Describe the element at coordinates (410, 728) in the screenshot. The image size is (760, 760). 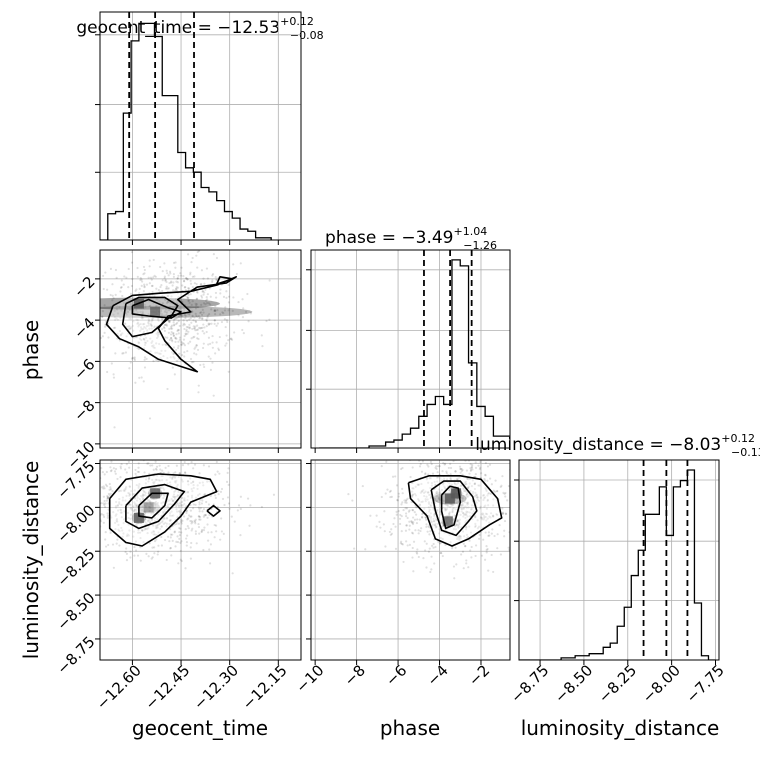
I see `xlabel-phase: phase` at that location.